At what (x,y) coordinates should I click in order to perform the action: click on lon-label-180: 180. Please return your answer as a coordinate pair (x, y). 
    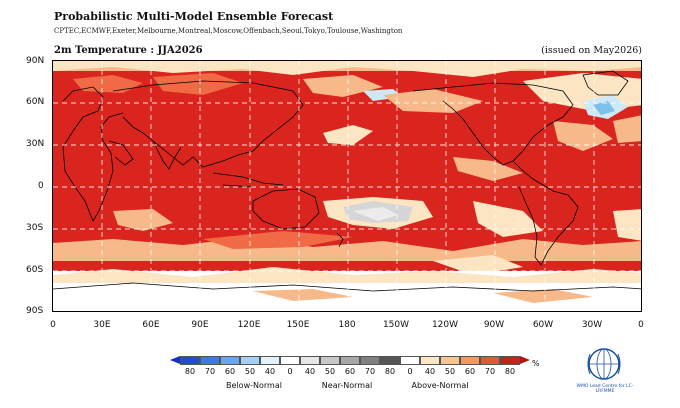
    Looking at the image, I should click on (347, 325).